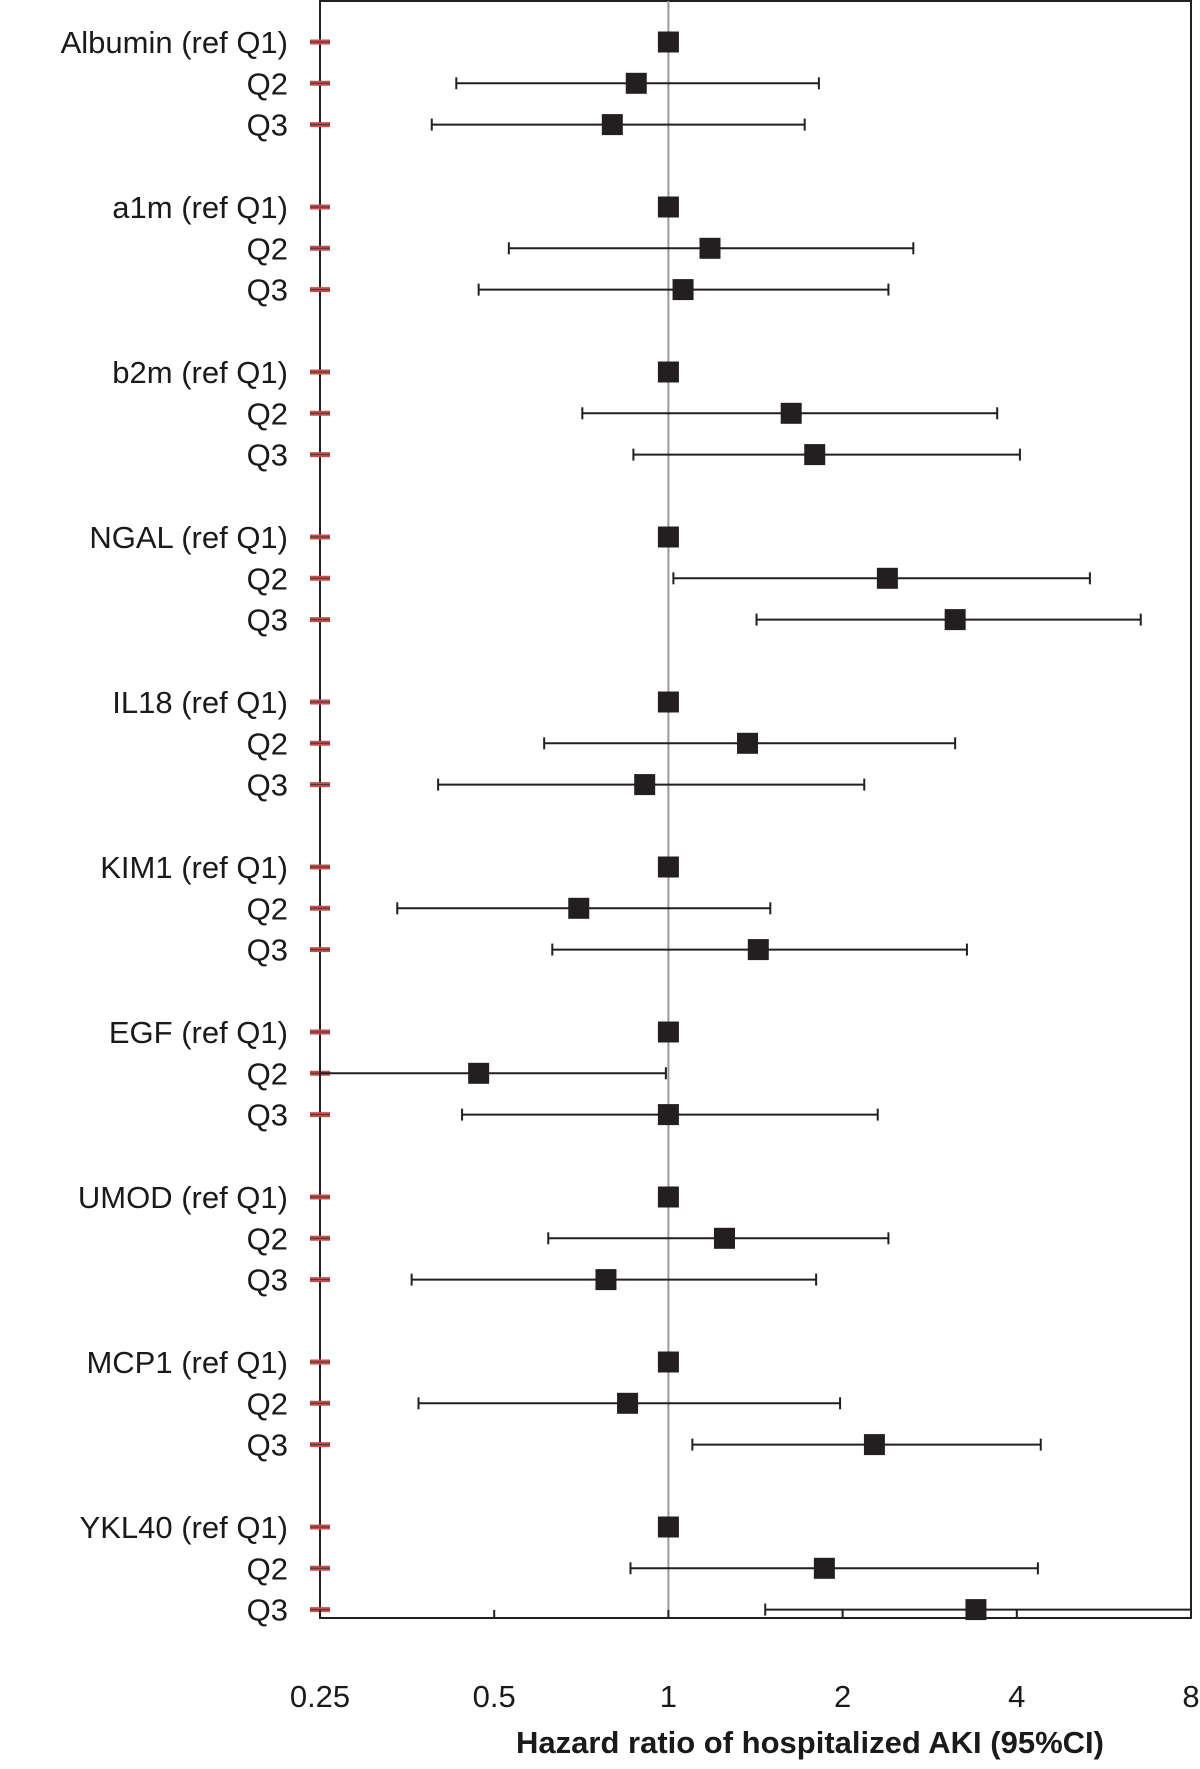  I want to click on x-axis-title: Hazard ratio of hospitalized AKI (95%CI), so click(810, 1742).